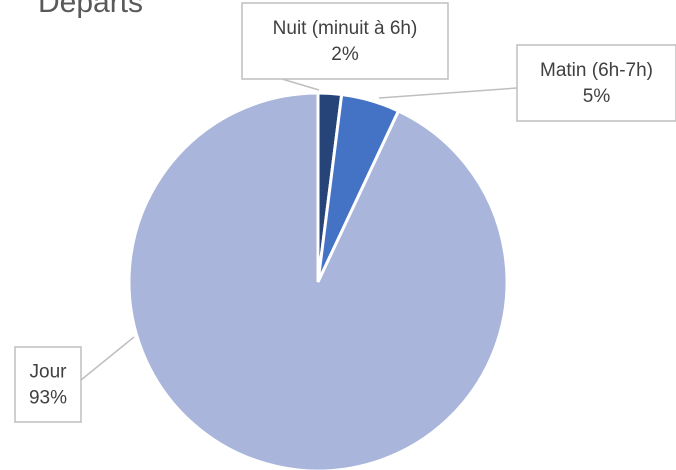  What do you see at coordinates (345, 28) in the screenshot?
I see `slice-category-label: Nuit (minuit à 6h)` at bounding box center [345, 28].